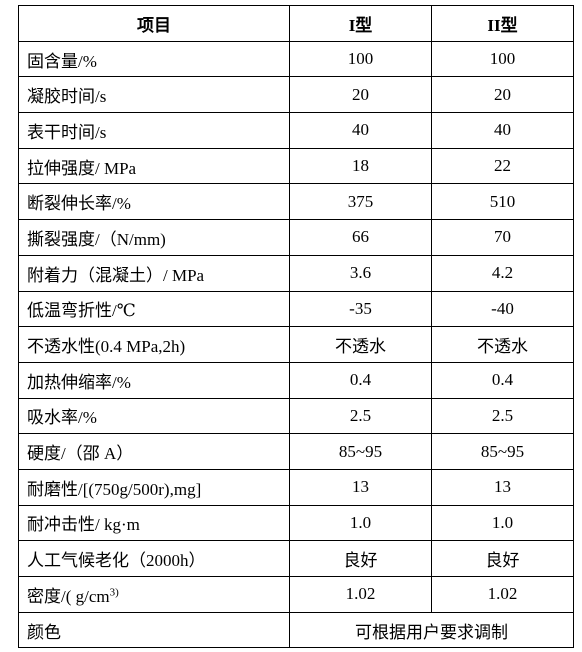 The height and width of the screenshot is (652, 582). I want to click on table-row: 加热伸缩率/% 0.4 0.4, so click(296, 380).